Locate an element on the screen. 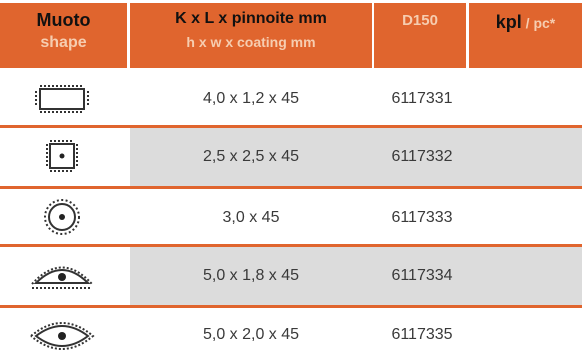 This screenshot has height=362, width=582. header-shape: Muoto shape is located at coordinates (63, 35).